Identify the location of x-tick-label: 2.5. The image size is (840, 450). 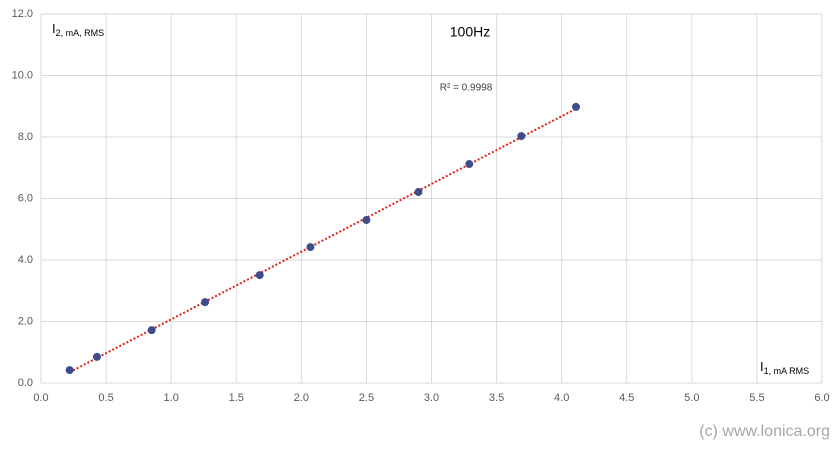
(366, 398).